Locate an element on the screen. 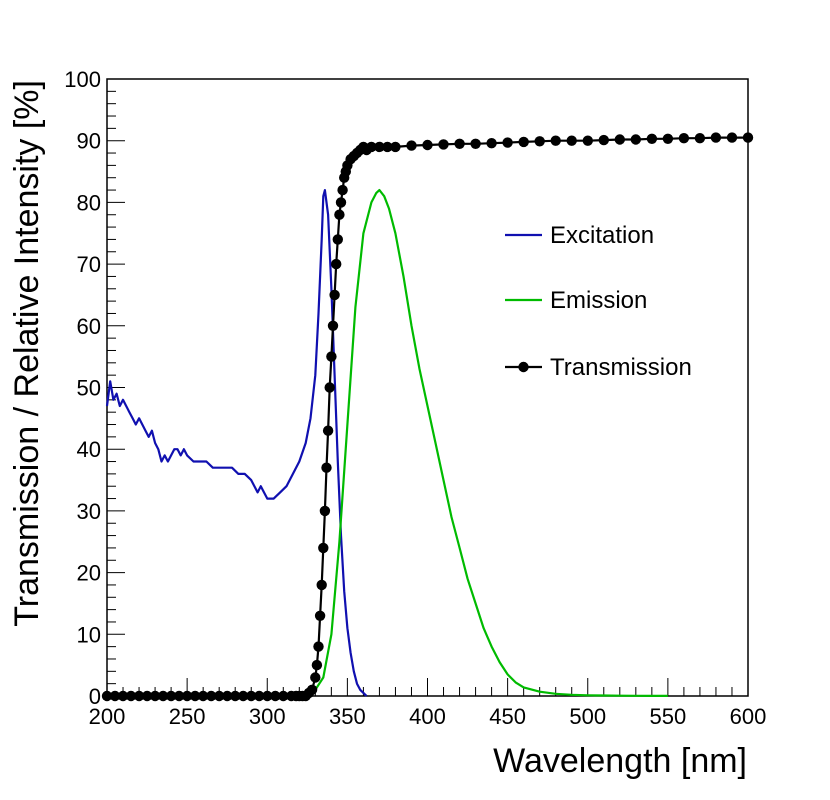 The height and width of the screenshot is (800, 830). y-tick-label: 10 is located at coordinates (89, 634).